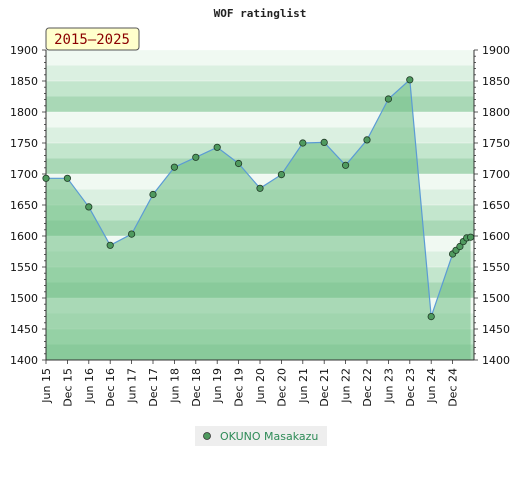 The image size is (520, 480). What do you see at coordinates (496, 236) in the screenshot?
I see `y-tick-label-right: 1600` at bounding box center [496, 236].